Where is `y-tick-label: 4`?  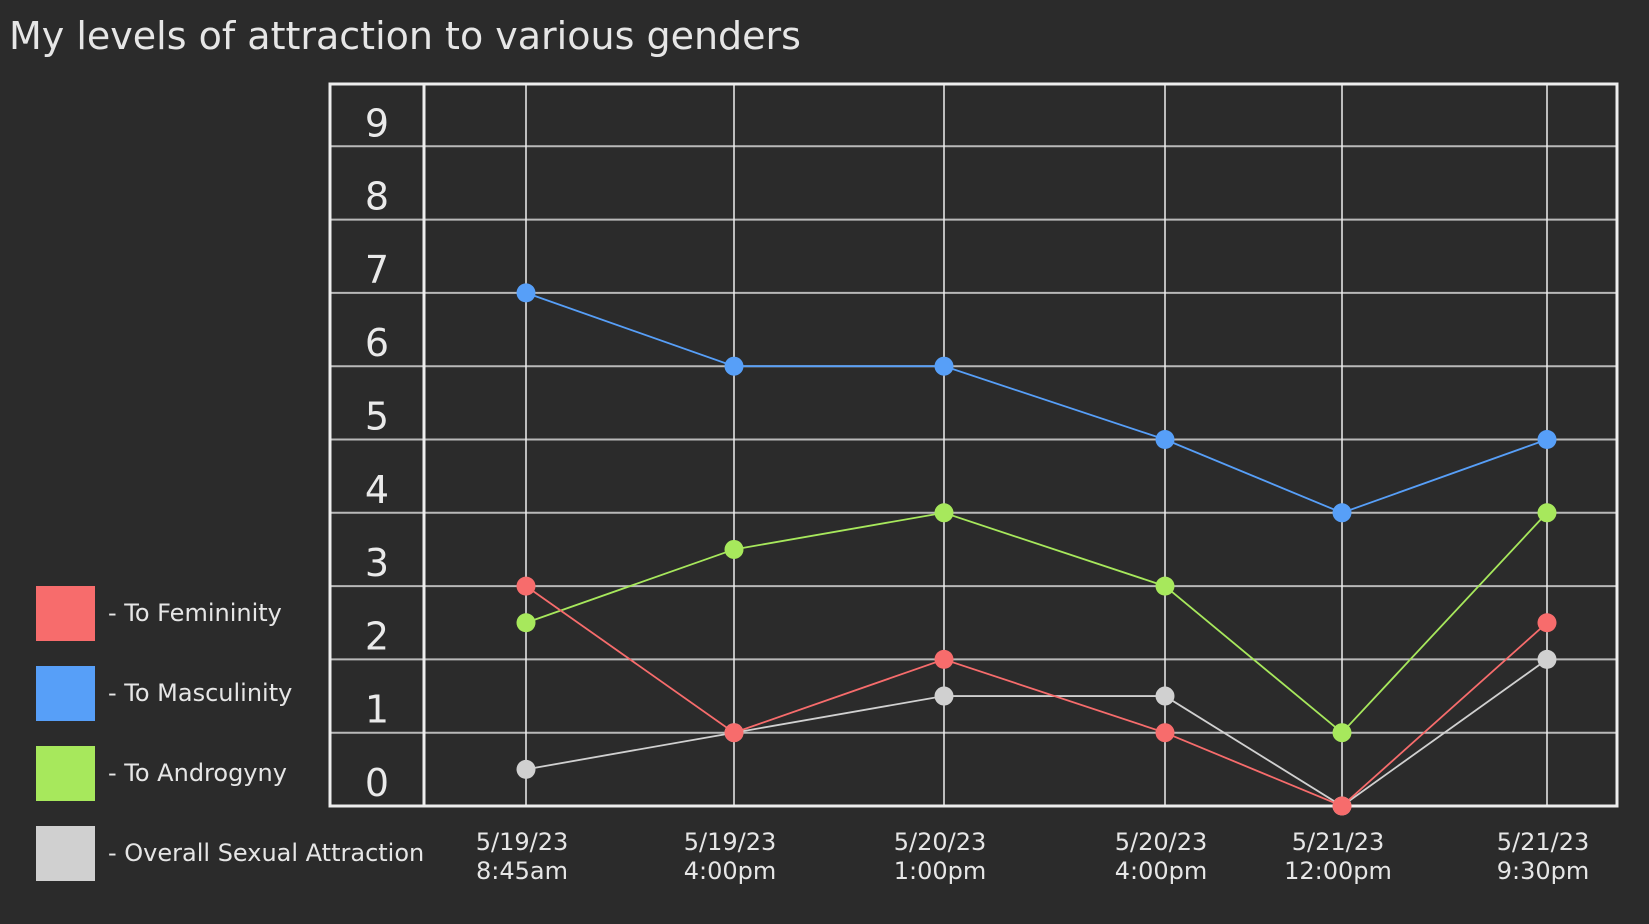 y-tick-label: 4 is located at coordinates (377, 490).